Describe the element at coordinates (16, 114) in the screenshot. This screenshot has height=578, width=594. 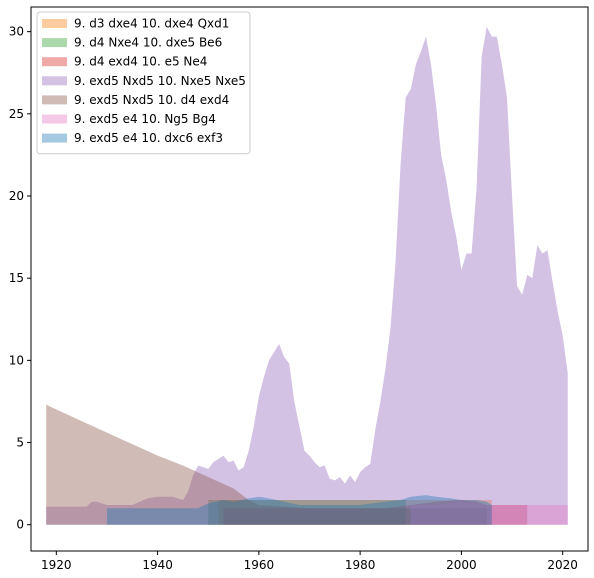
I see `y-tick-label: 25` at that location.